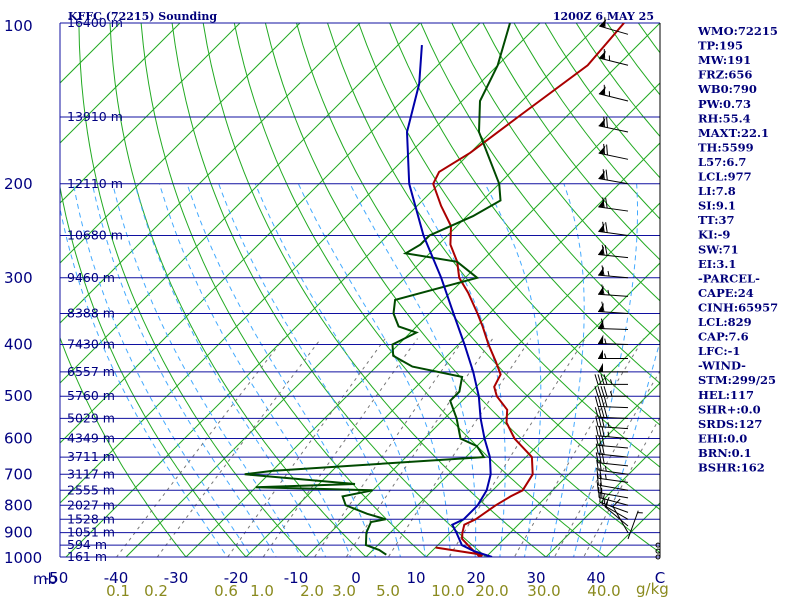 The height and width of the screenshot is (600, 800). I want to click on index-text: SI:9.1, so click(717, 206).